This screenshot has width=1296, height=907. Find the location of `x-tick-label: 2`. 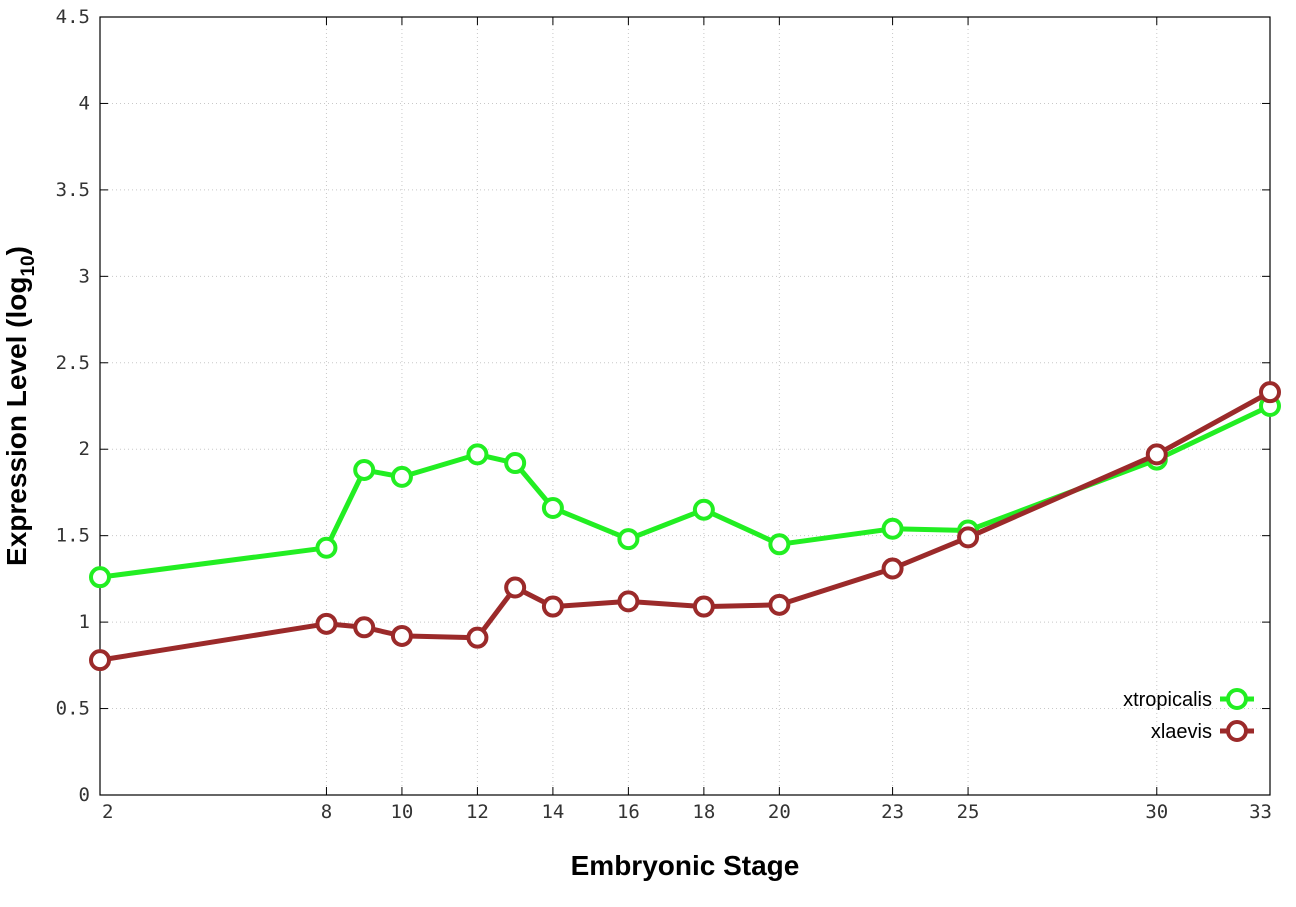

x-tick-label: 2 is located at coordinates (107, 812).